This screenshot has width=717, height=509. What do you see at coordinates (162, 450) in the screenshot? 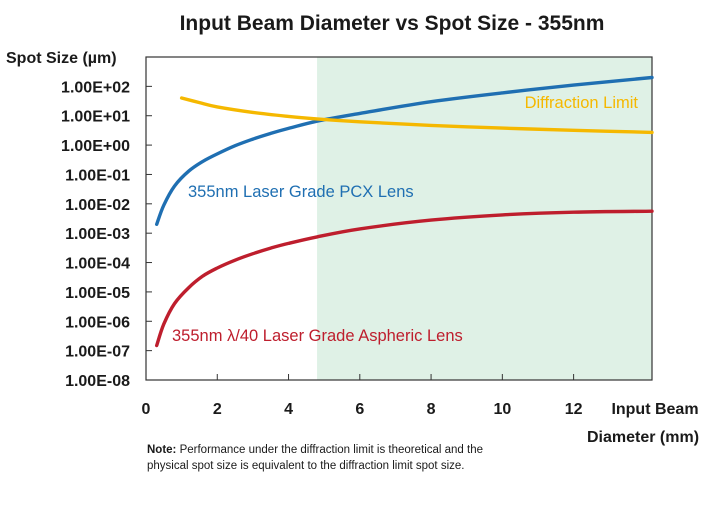
I see `footnote-label: Note:` at bounding box center [162, 450].